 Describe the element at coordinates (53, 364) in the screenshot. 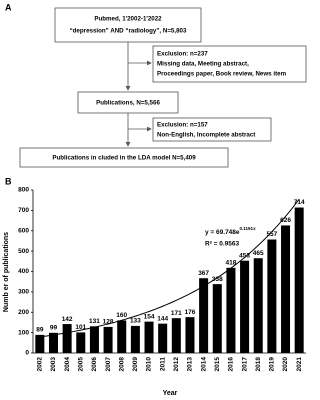

I see `x-tick-label: 2003` at that location.